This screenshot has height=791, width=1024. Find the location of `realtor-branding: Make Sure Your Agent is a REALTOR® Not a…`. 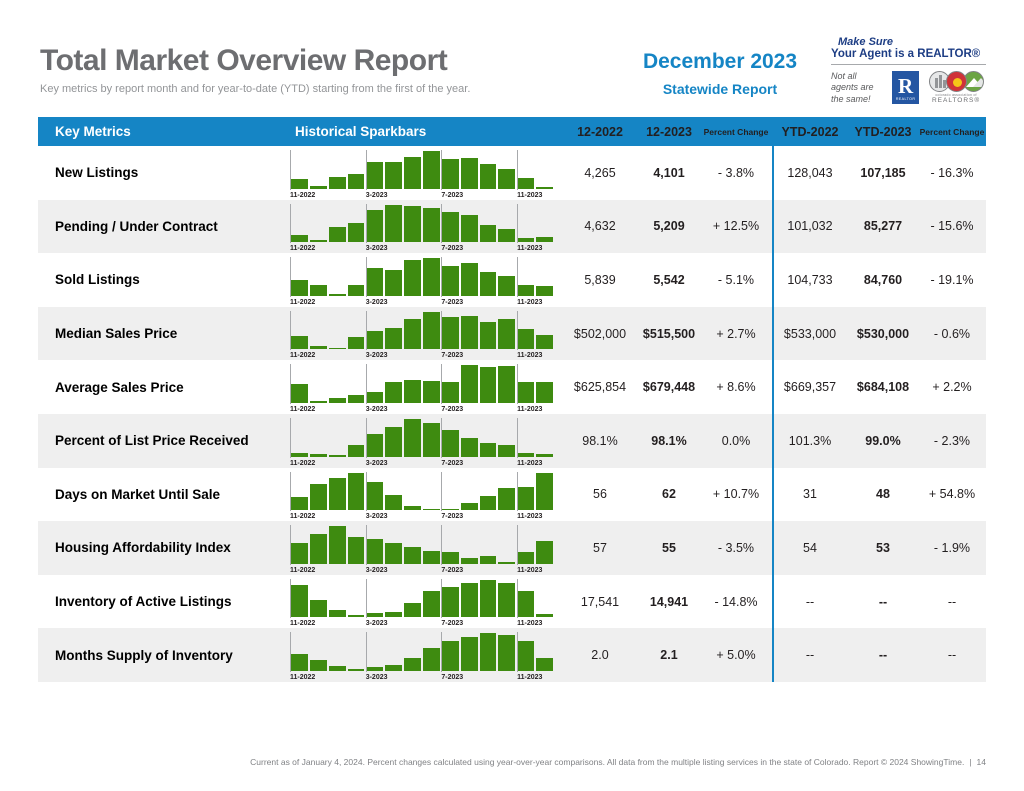

realtor-branding: Make Sure Your Agent is a REALTOR® Not a… is located at coordinates (908, 70).